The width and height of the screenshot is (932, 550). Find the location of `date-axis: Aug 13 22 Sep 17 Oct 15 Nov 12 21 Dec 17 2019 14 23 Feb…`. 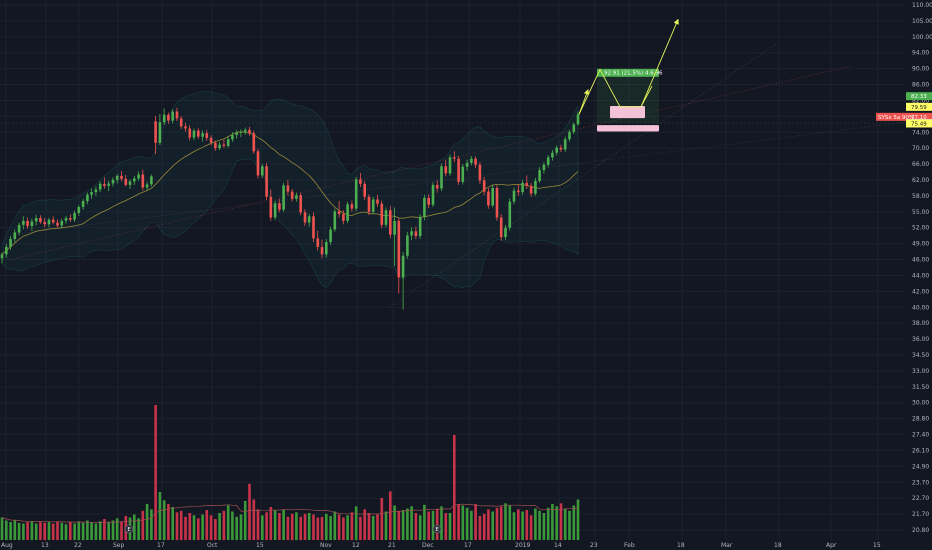

date-axis: Aug 13 22 Sep 17 Oct 15 Nov 12 21 Dec 17 2019 14 23 Feb… is located at coordinates (441, 545).